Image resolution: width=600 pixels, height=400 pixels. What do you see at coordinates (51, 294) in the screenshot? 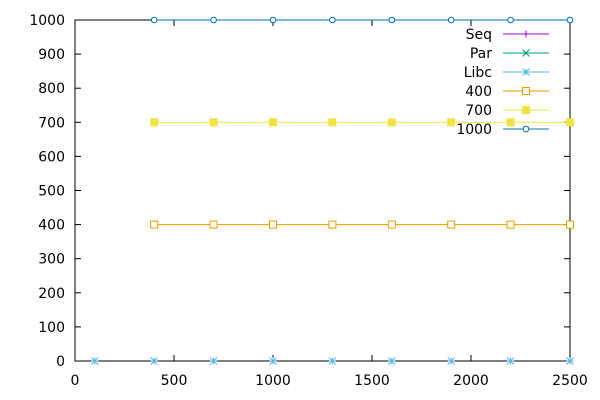
I see `y-tick-label: 200` at bounding box center [51, 294].